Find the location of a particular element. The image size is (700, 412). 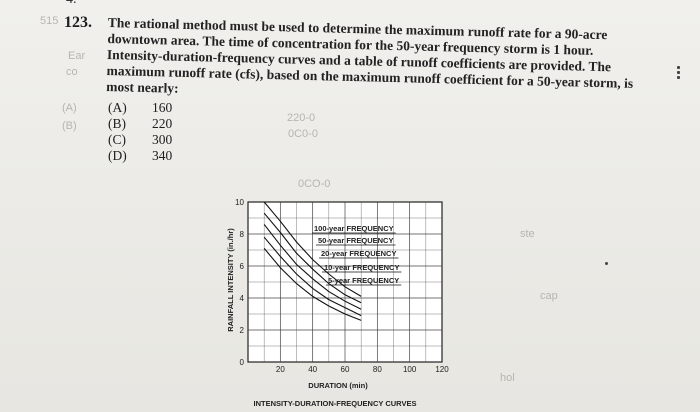

question-number: 123. is located at coordinates (78, 22).